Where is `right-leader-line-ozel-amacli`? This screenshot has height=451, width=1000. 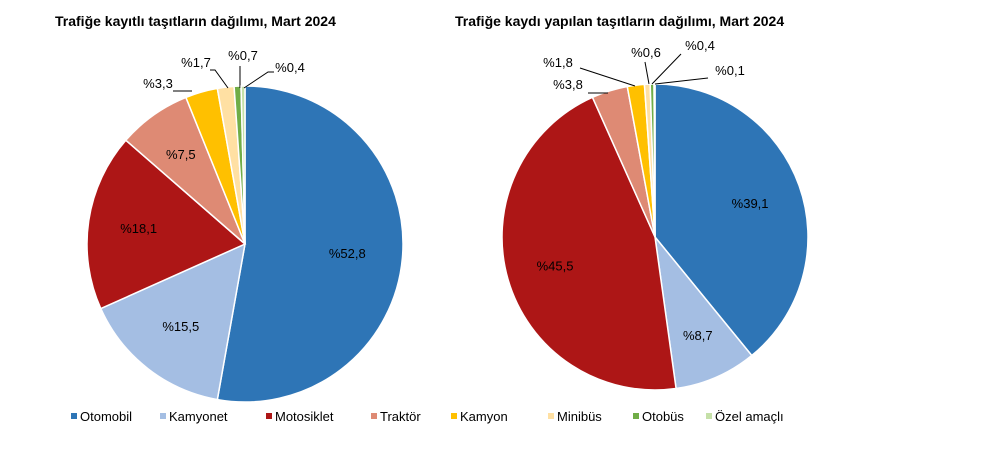 right-leader-line-ozel-amacli is located at coordinates (681, 81).